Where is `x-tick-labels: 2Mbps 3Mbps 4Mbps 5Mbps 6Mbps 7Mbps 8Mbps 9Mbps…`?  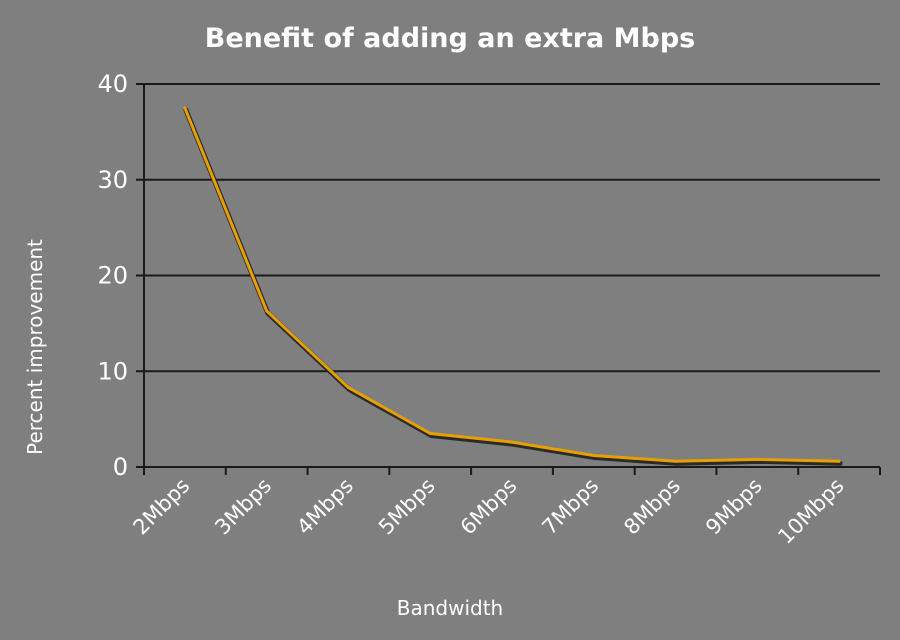
x-tick-labels: 2Mbps 3Mbps 4Mbps 5Mbps 6Mbps 7Mbps 8Mbps 9Mbps… is located at coordinates (489, 511).